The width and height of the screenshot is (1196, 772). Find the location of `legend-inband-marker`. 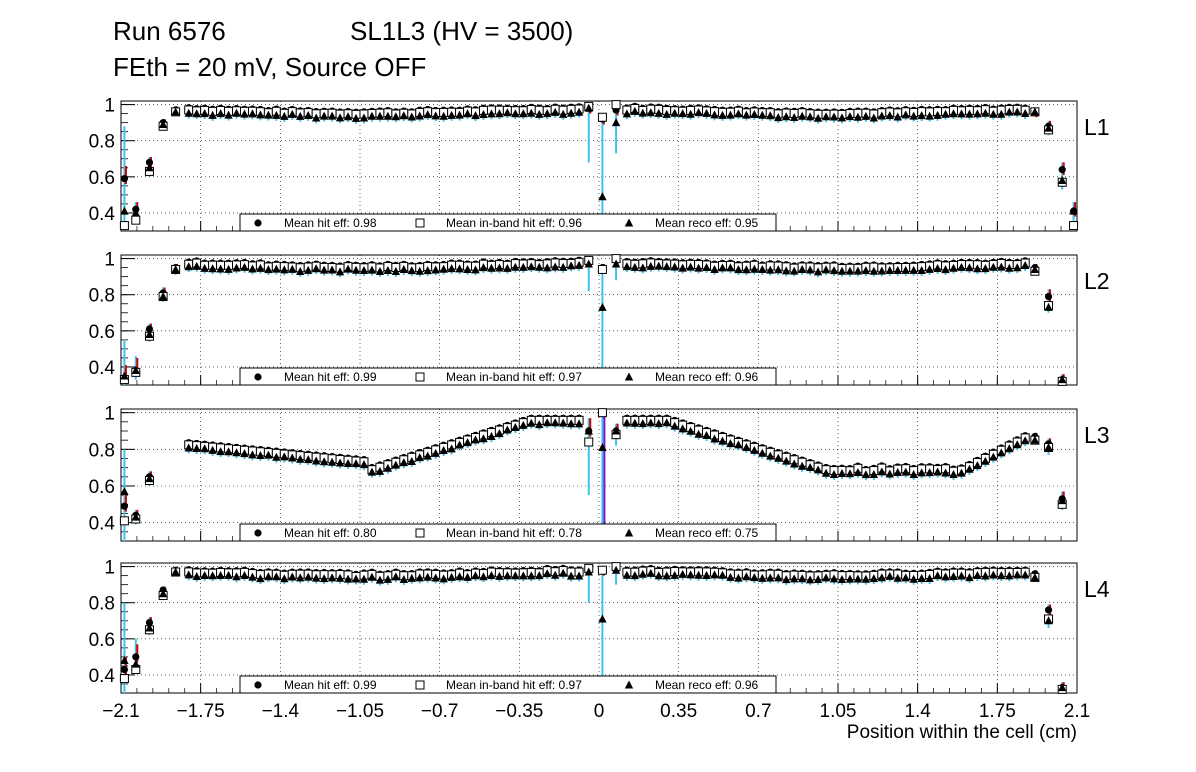

legend-inband-marker is located at coordinates (420, 533).